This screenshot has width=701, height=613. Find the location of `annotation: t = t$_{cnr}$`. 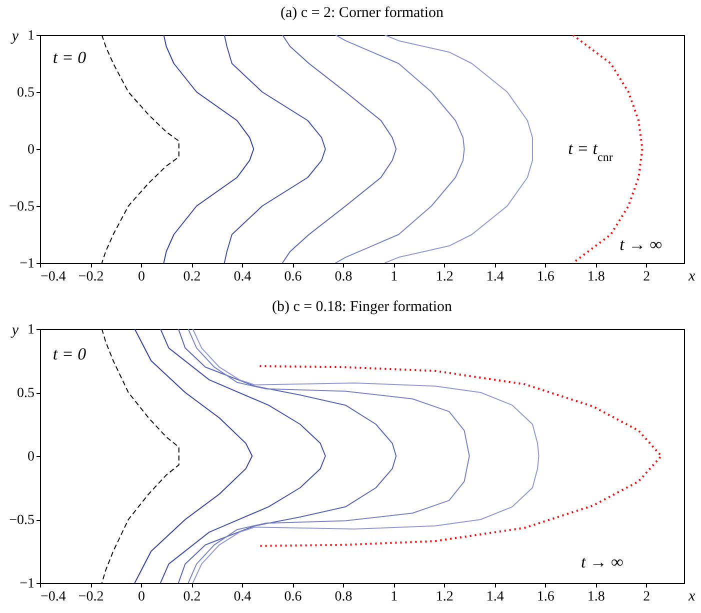

annotation: t = t$_{cnr}$ is located at coordinates (590, 151).